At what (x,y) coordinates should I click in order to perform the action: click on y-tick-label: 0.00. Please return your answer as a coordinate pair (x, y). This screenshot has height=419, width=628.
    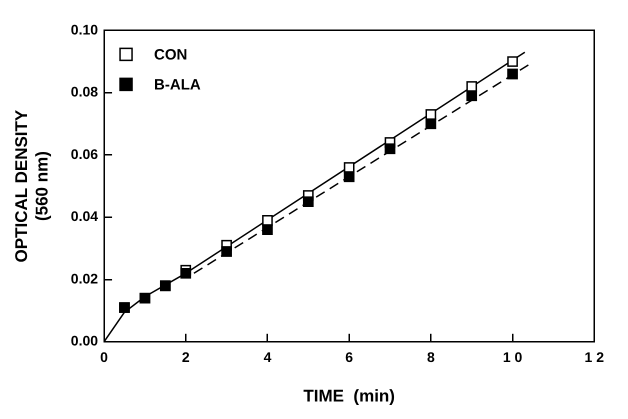
    Looking at the image, I should click on (84, 340).